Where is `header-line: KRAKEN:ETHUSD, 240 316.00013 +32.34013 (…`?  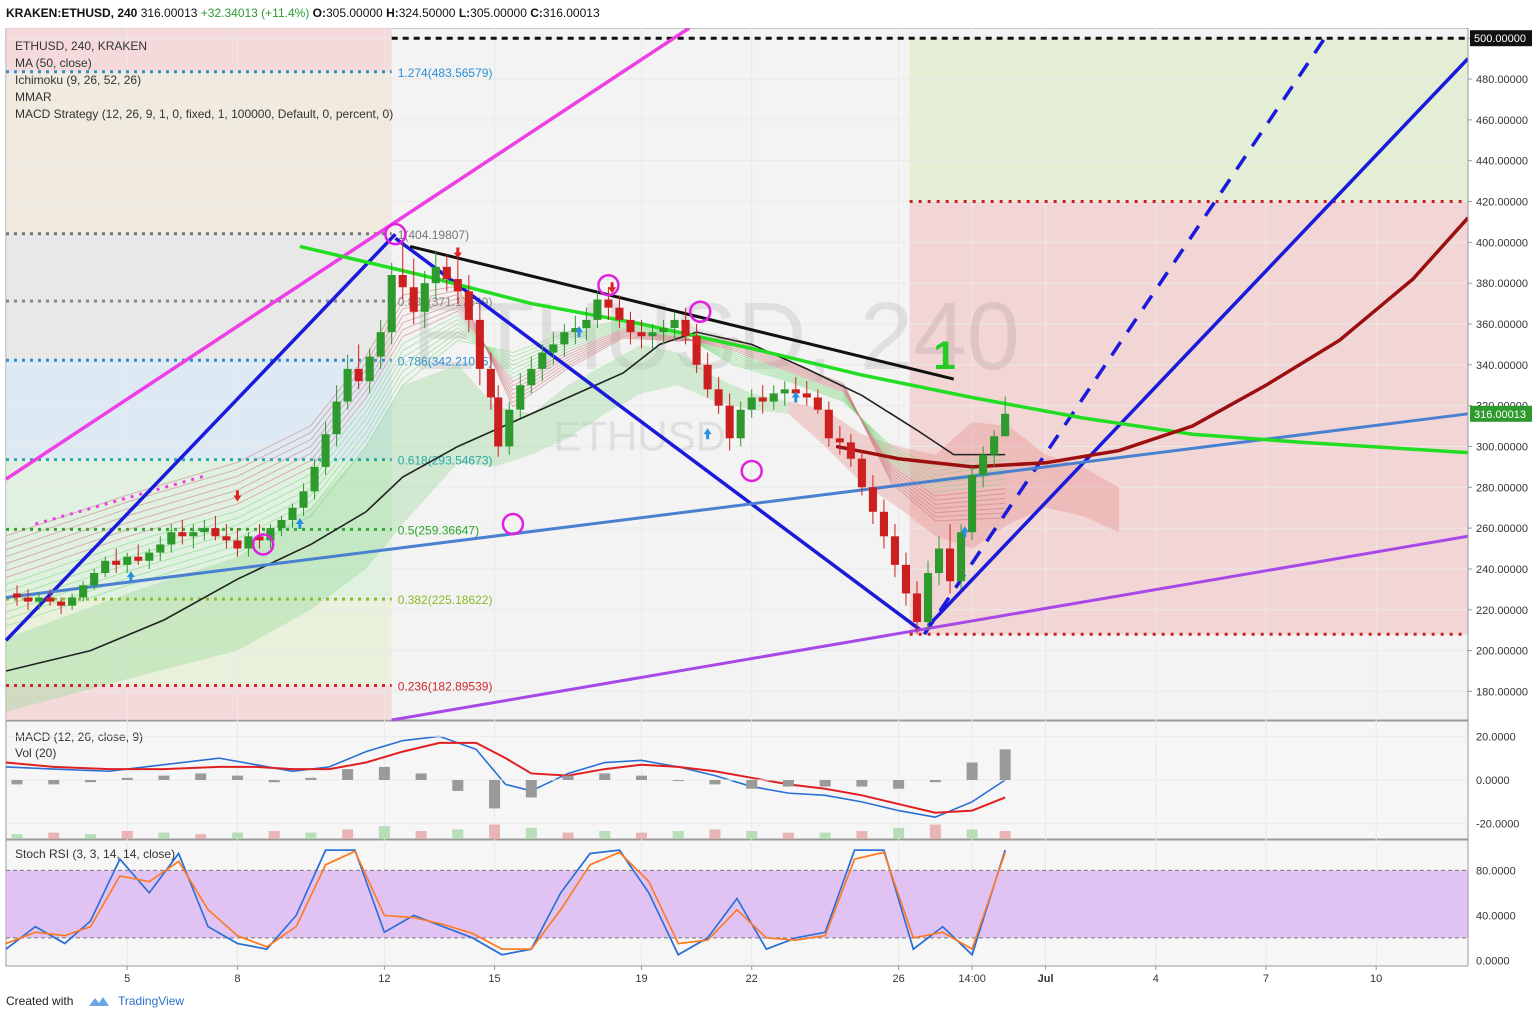 header-line: KRAKEN:ETHUSD, 240 316.00013 +32.34013 (… is located at coordinates (303, 13).